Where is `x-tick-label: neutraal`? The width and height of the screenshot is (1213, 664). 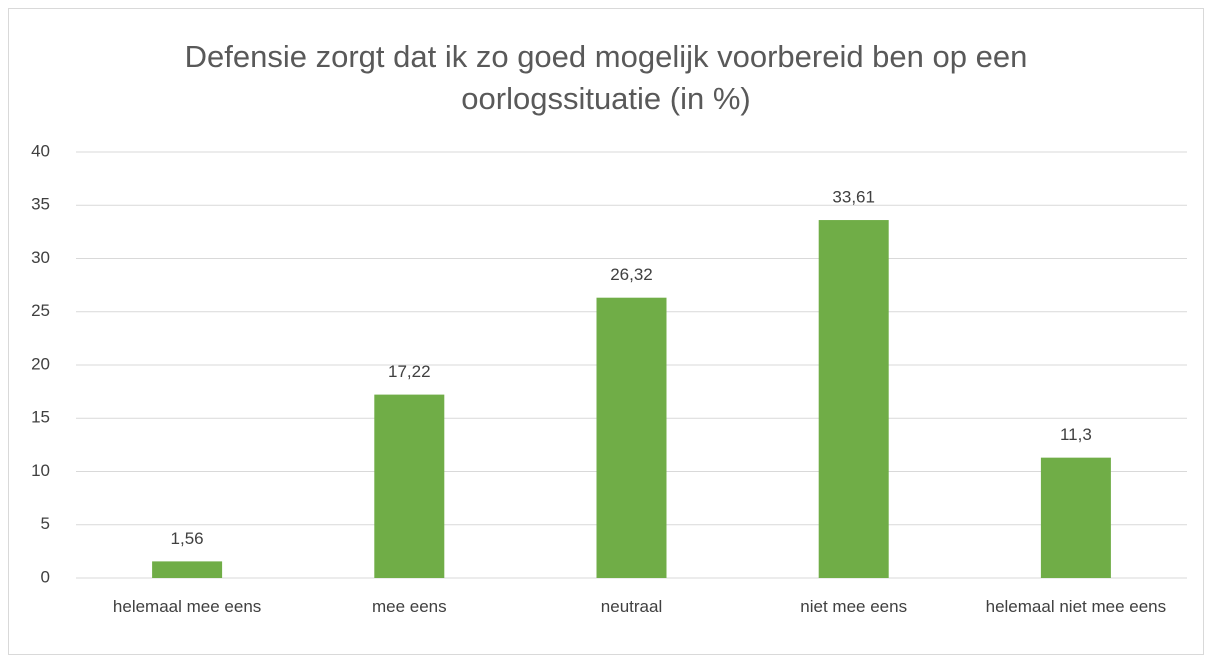 x-tick-label: neutraal is located at coordinates (631, 606).